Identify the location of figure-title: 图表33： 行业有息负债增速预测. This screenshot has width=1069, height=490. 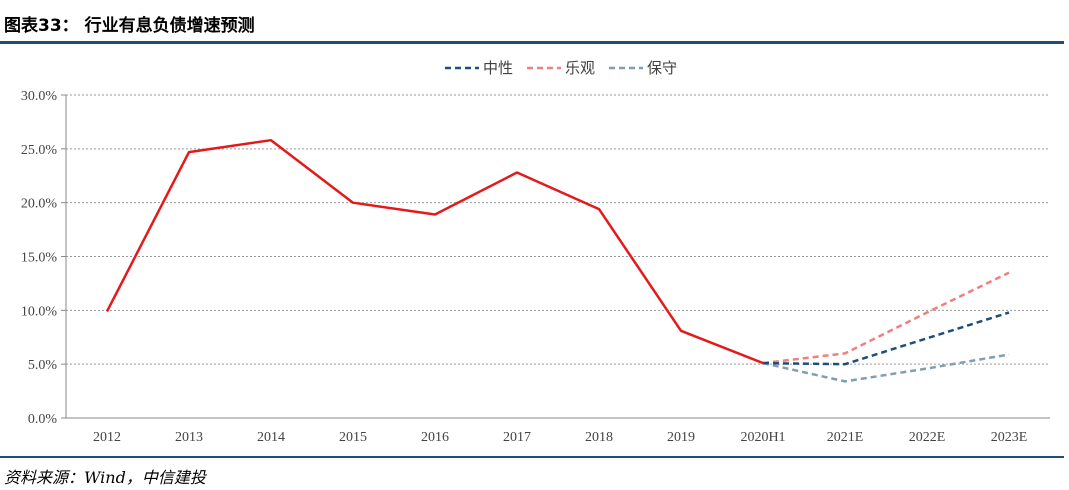
(129, 26).